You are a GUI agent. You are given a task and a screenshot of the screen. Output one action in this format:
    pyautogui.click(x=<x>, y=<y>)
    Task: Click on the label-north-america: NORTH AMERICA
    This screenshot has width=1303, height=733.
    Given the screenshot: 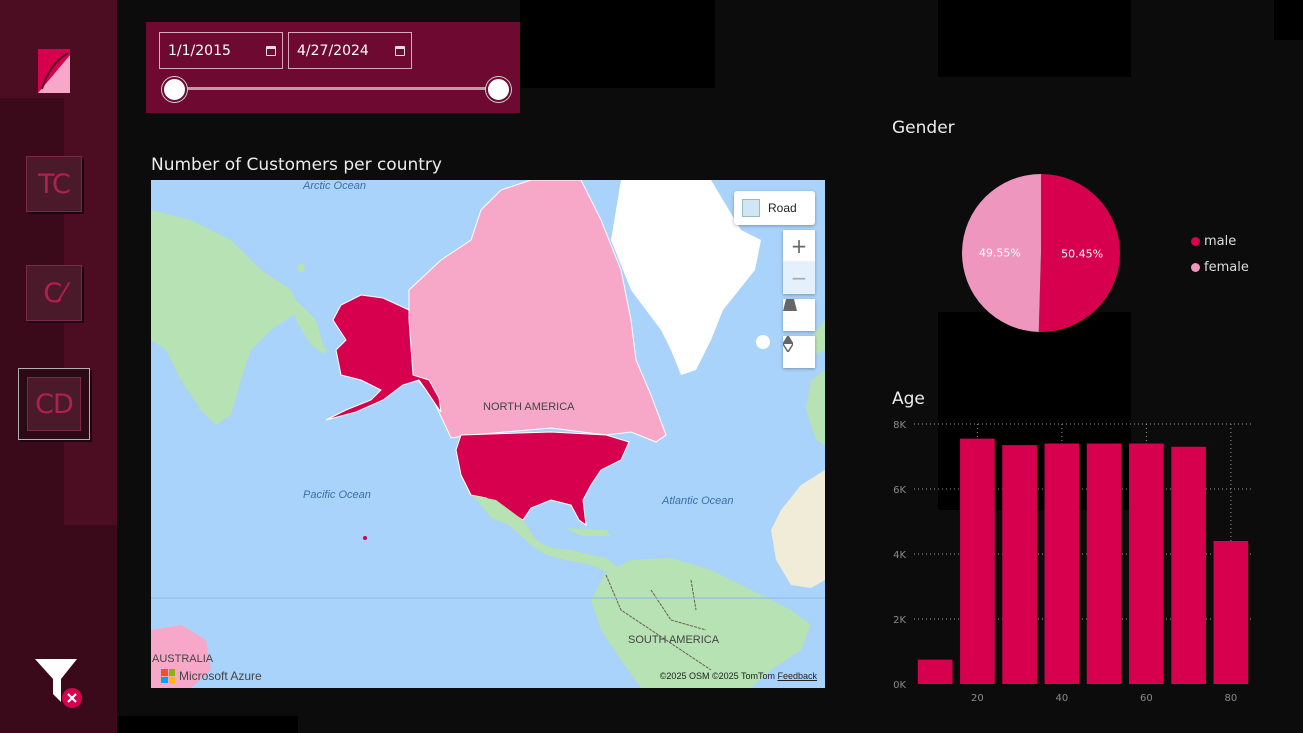 What is the action you would take?
    pyautogui.click(x=529, y=407)
    